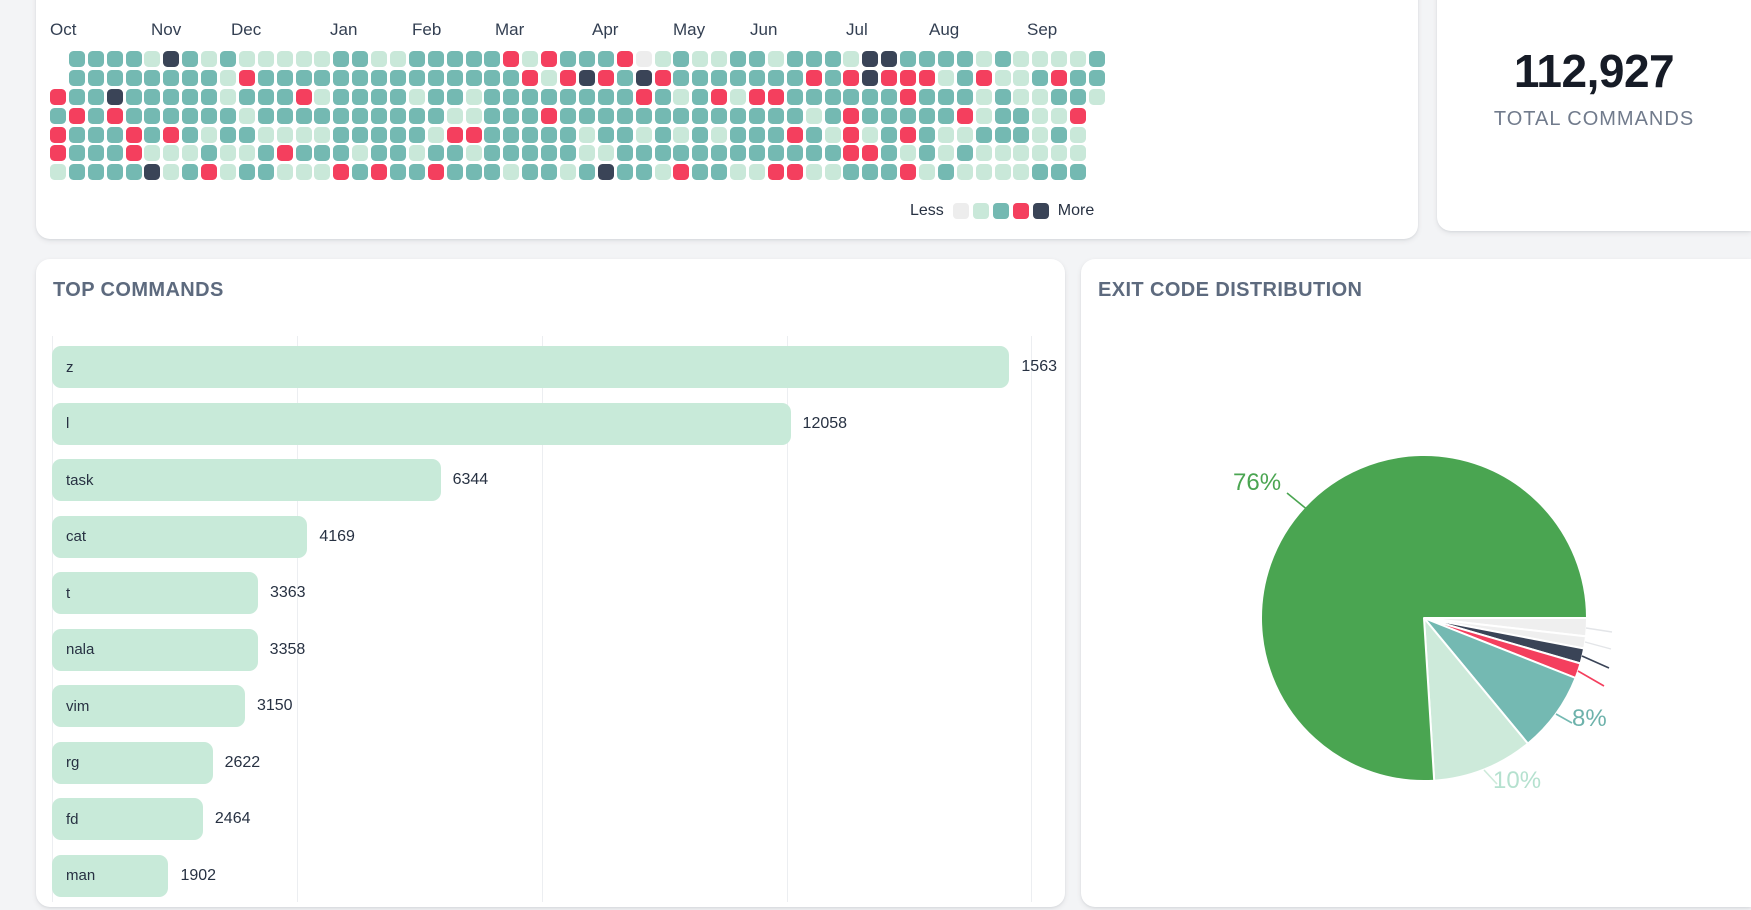 The width and height of the screenshot is (1751, 910). What do you see at coordinates (155, 649) in the screenshot?
I see `command-bar: nala` at bounding box center [155, 649].